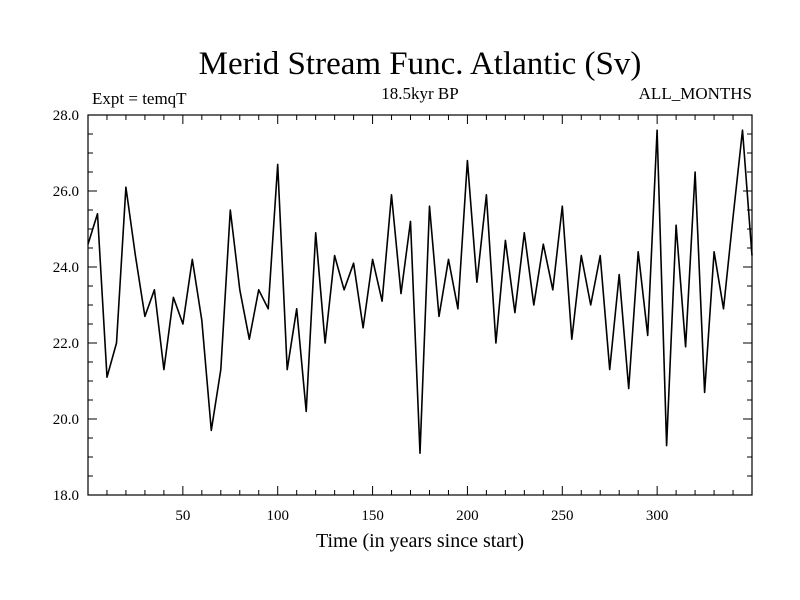 The width and height of the screenshot is (800, 600). What do you see at coordinates (182, 516) in the screenshot?
I see `x-tick-label: 50` at bounding box center [182, 516].